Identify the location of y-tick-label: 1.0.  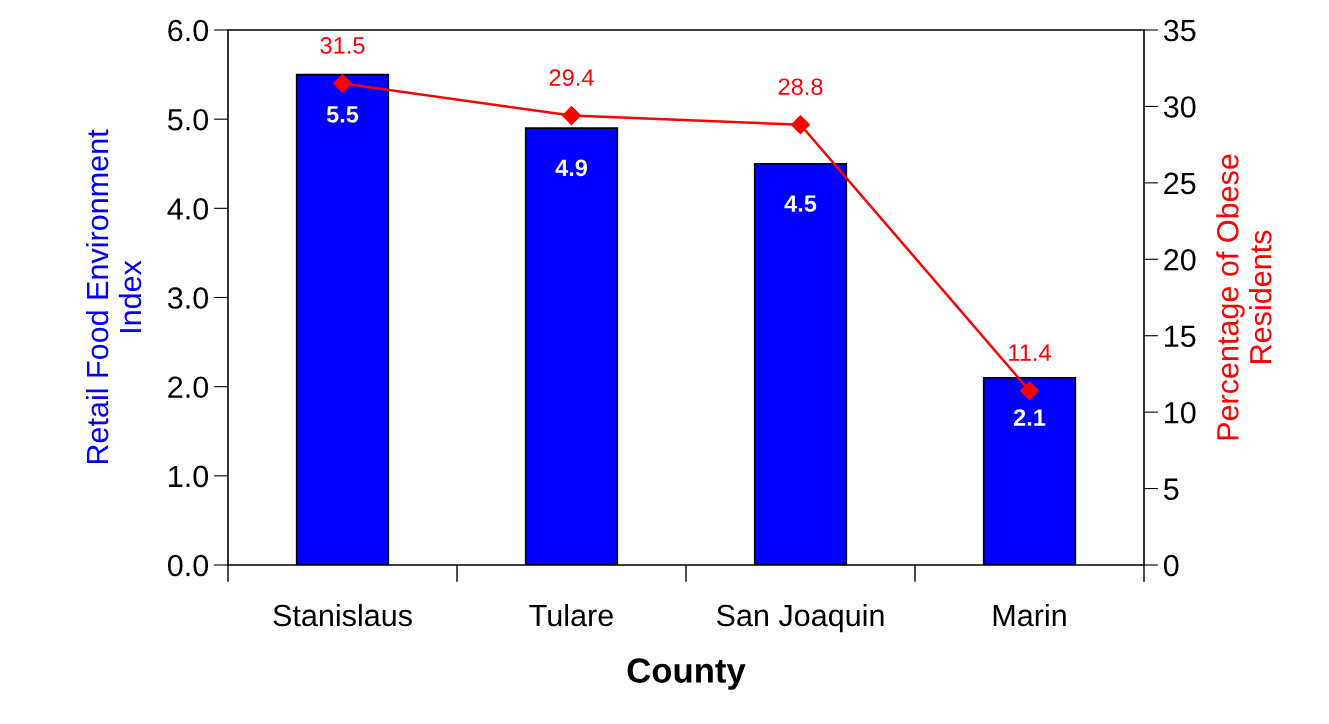
(189, 476).